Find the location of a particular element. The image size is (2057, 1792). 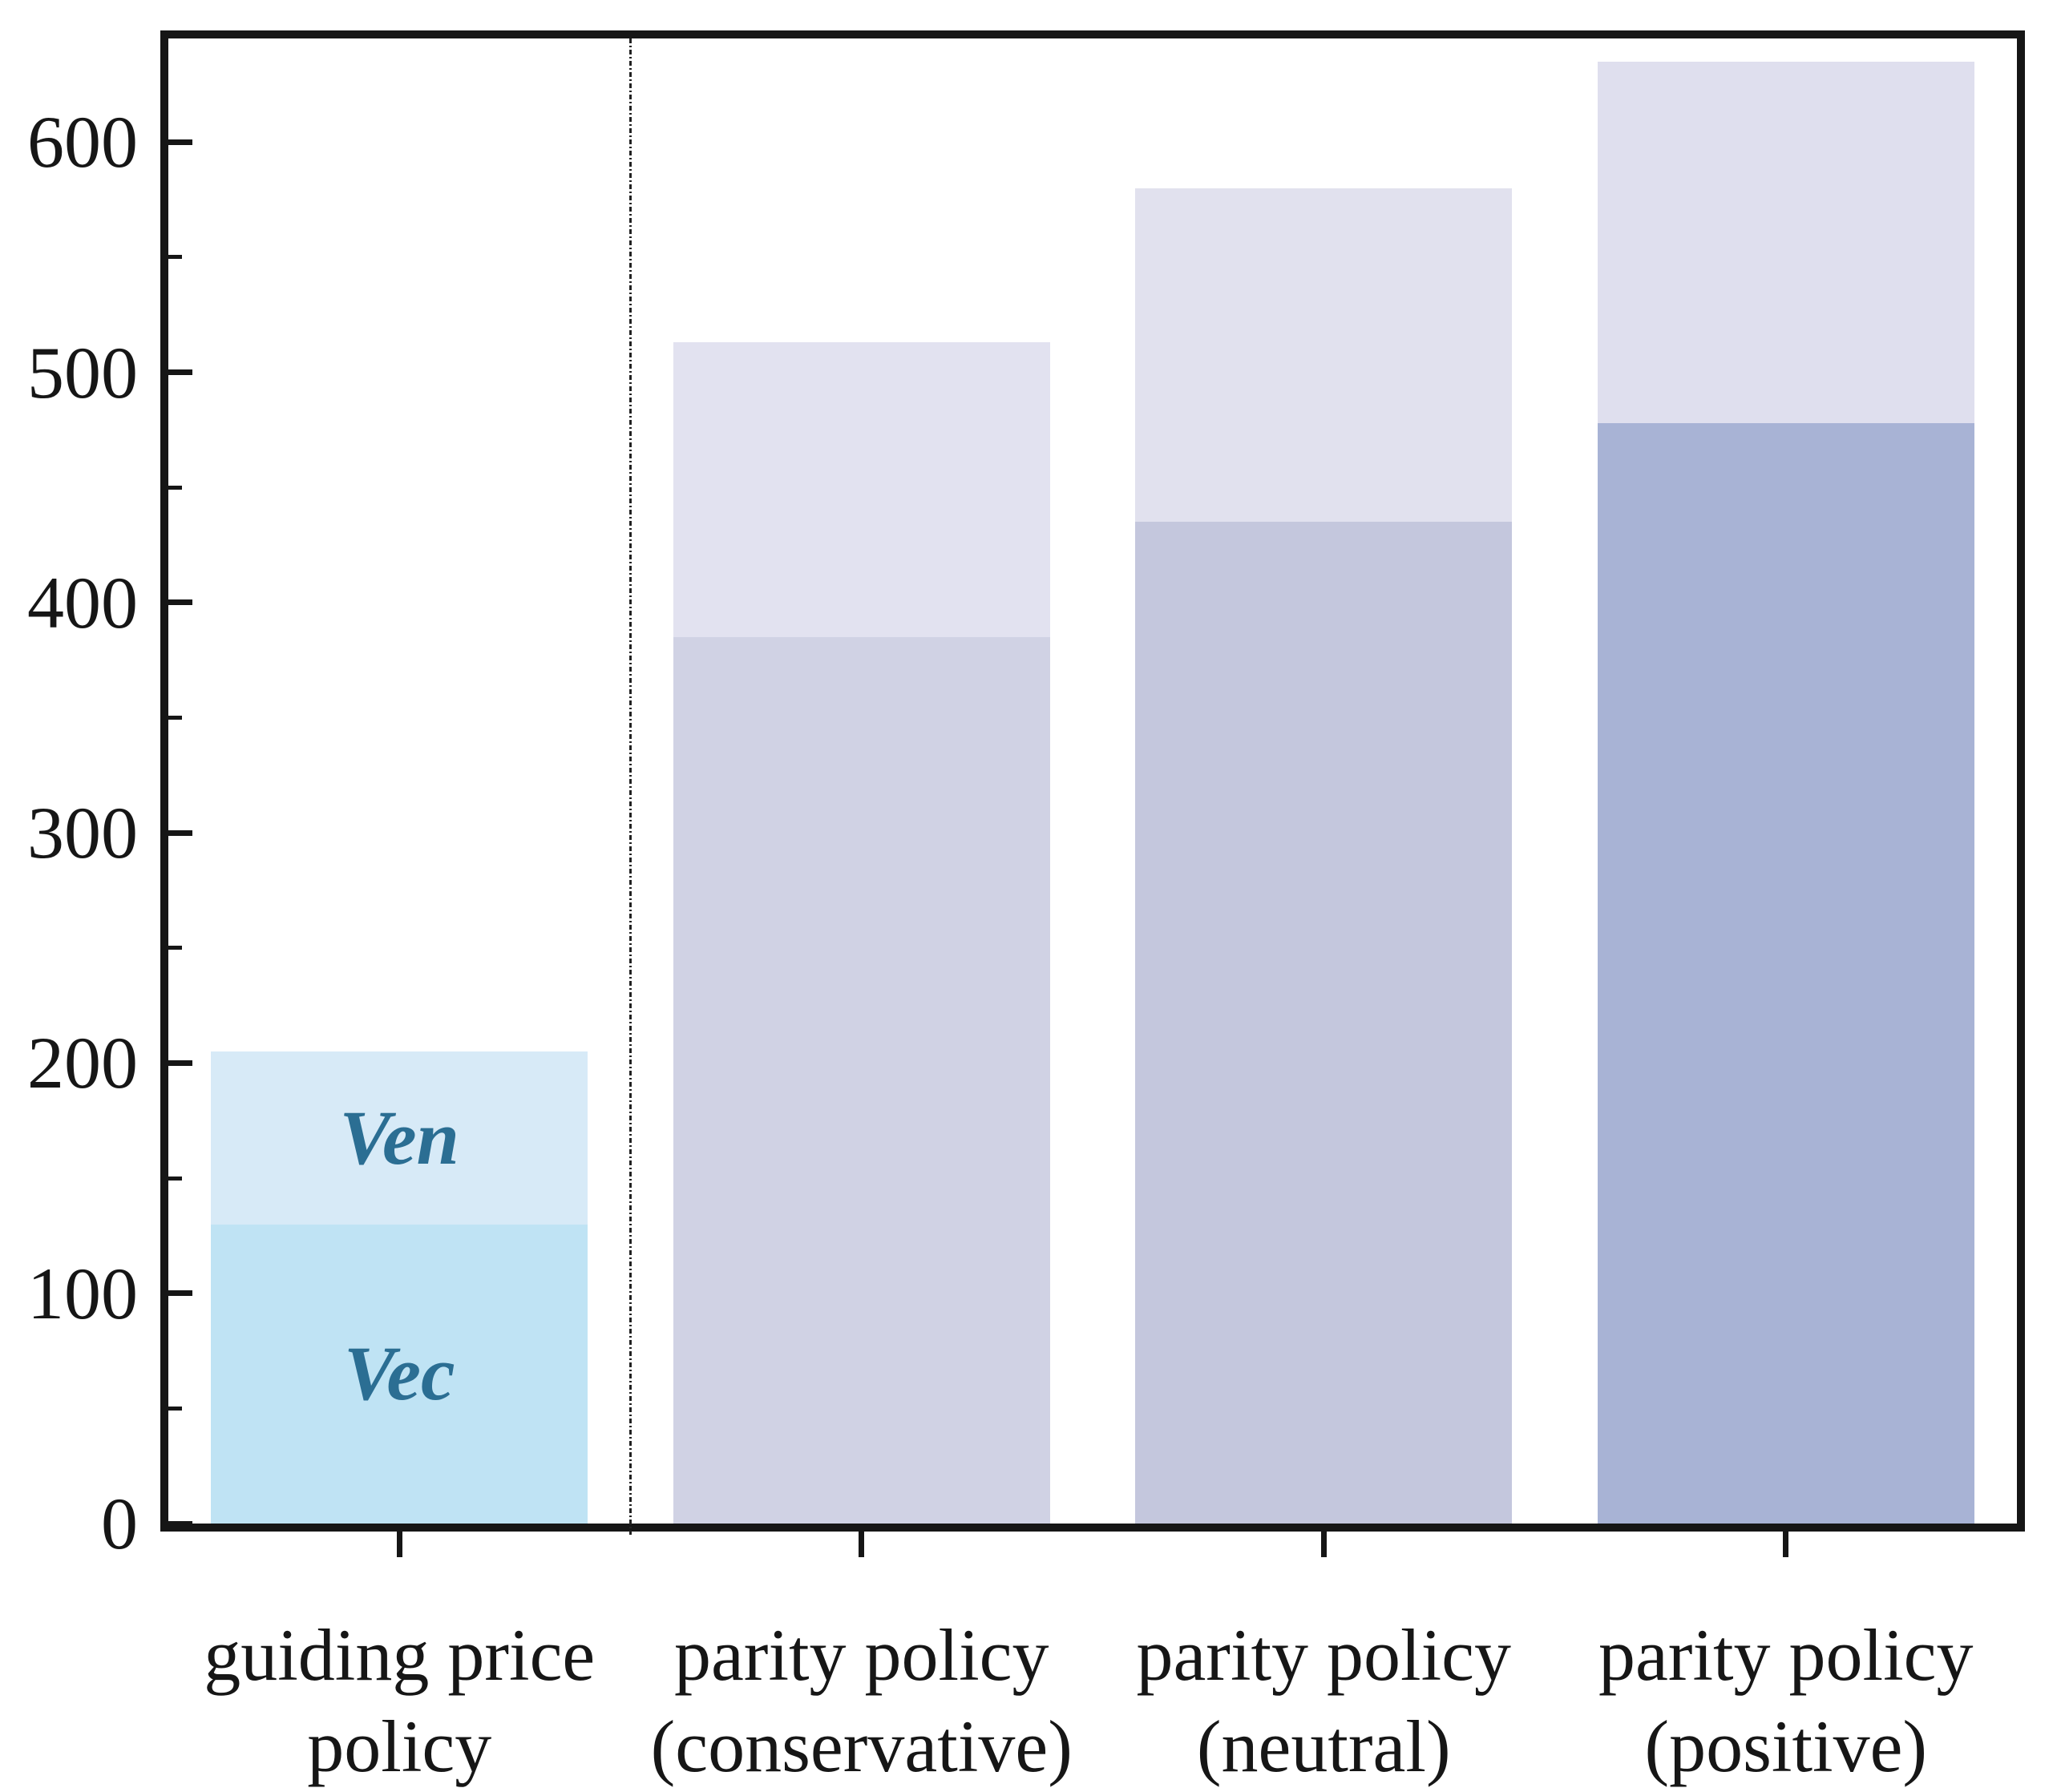

vec-annotation: Vec is located at coordinates (399, 1374).